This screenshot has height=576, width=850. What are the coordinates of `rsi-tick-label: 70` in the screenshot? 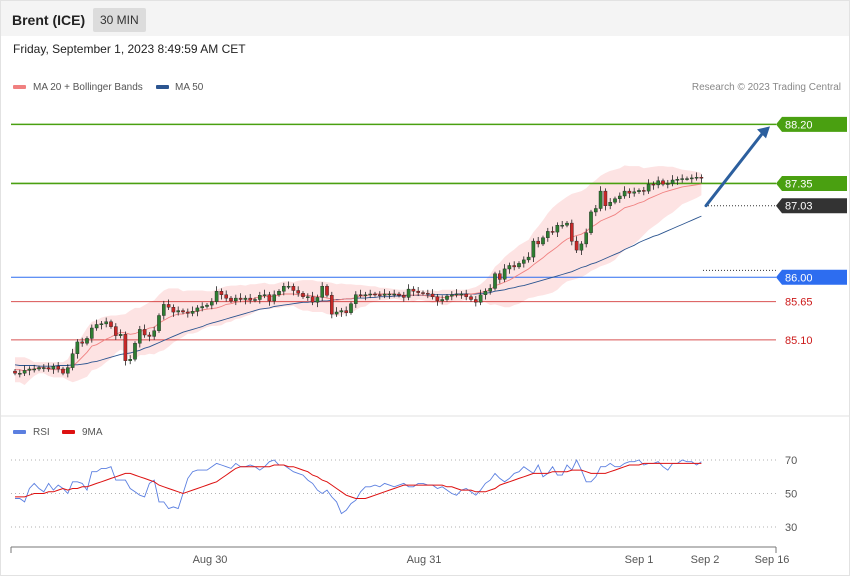 It's located at (791, 461).